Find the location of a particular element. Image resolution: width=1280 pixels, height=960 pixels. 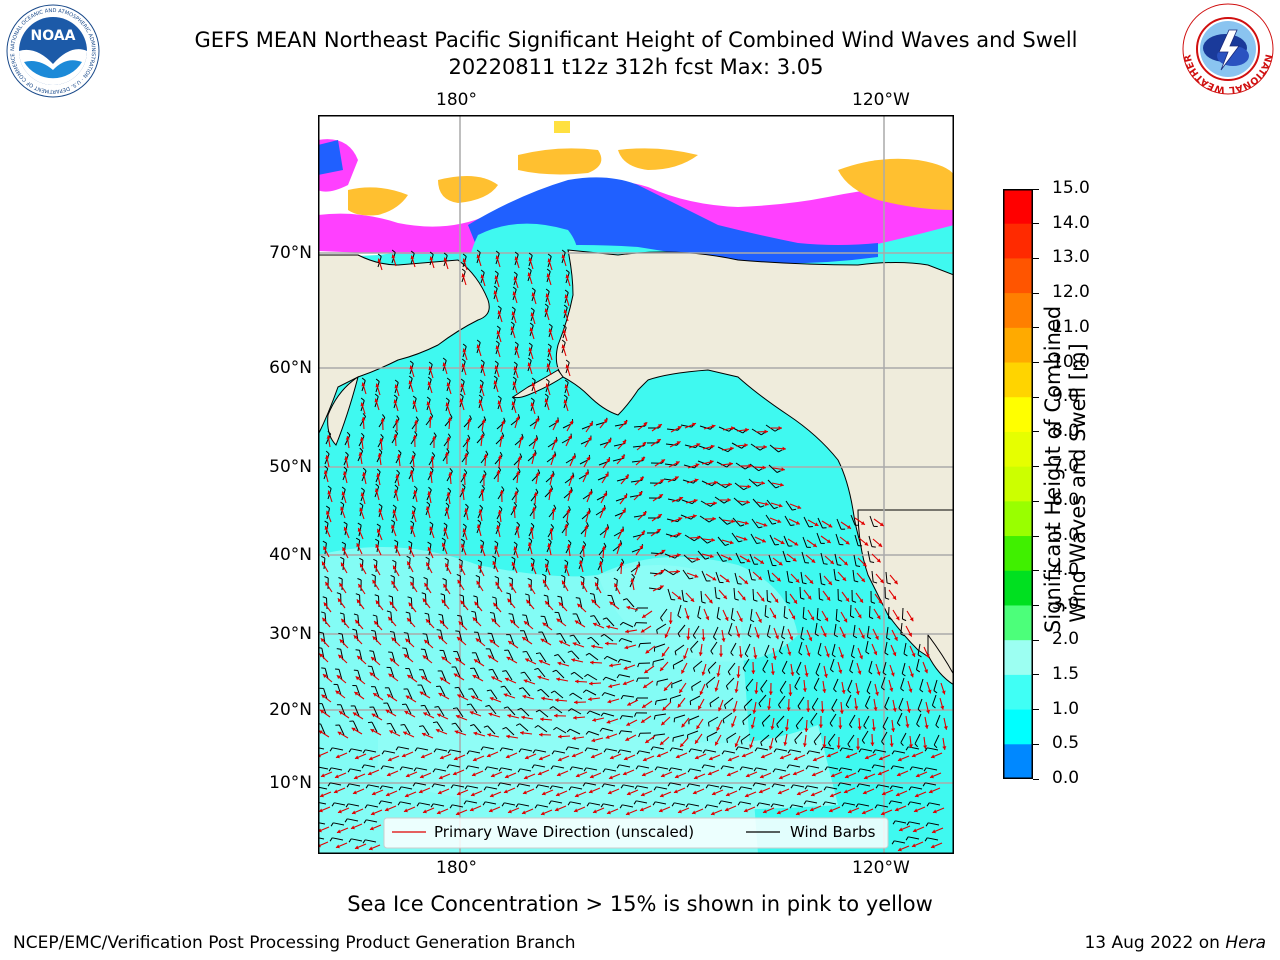

colorbar-title-line2: Wind Waves and Swell [m] is located at coordinates (1078, 483).